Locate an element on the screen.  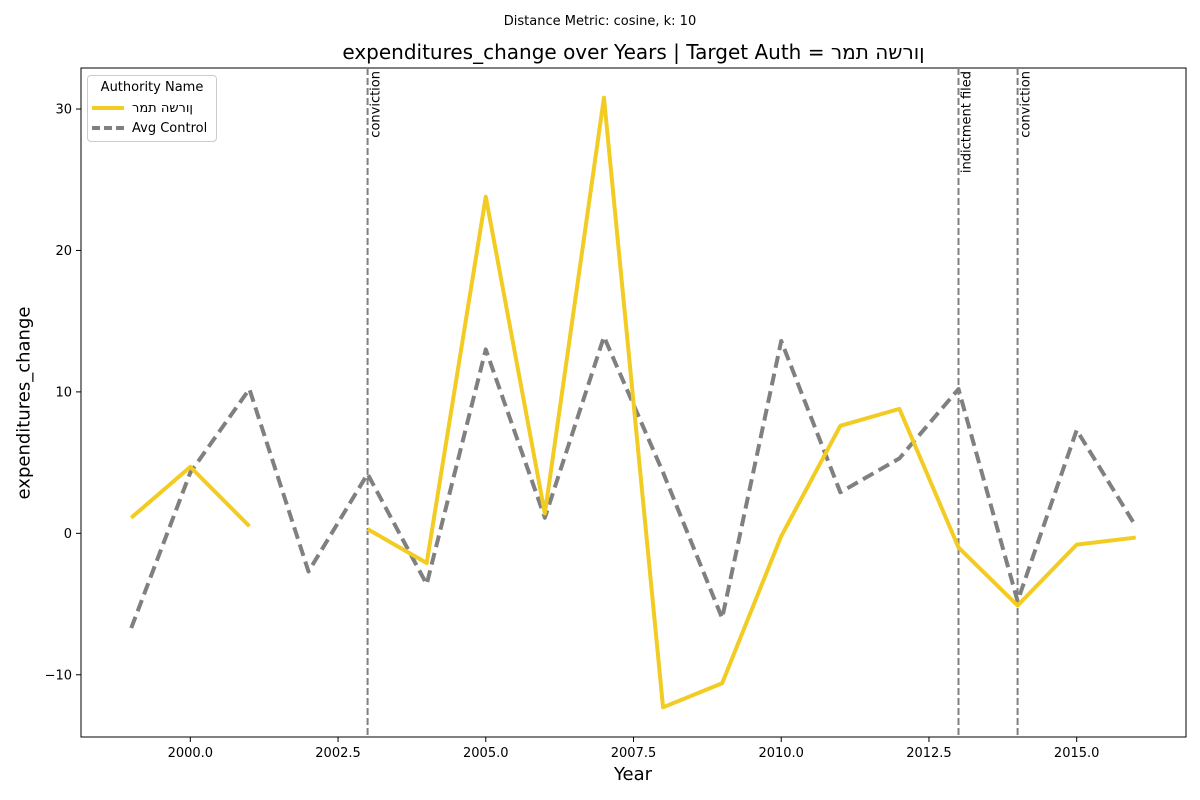
legend-item-control: Avg Control is located at coordinates (149, 128).